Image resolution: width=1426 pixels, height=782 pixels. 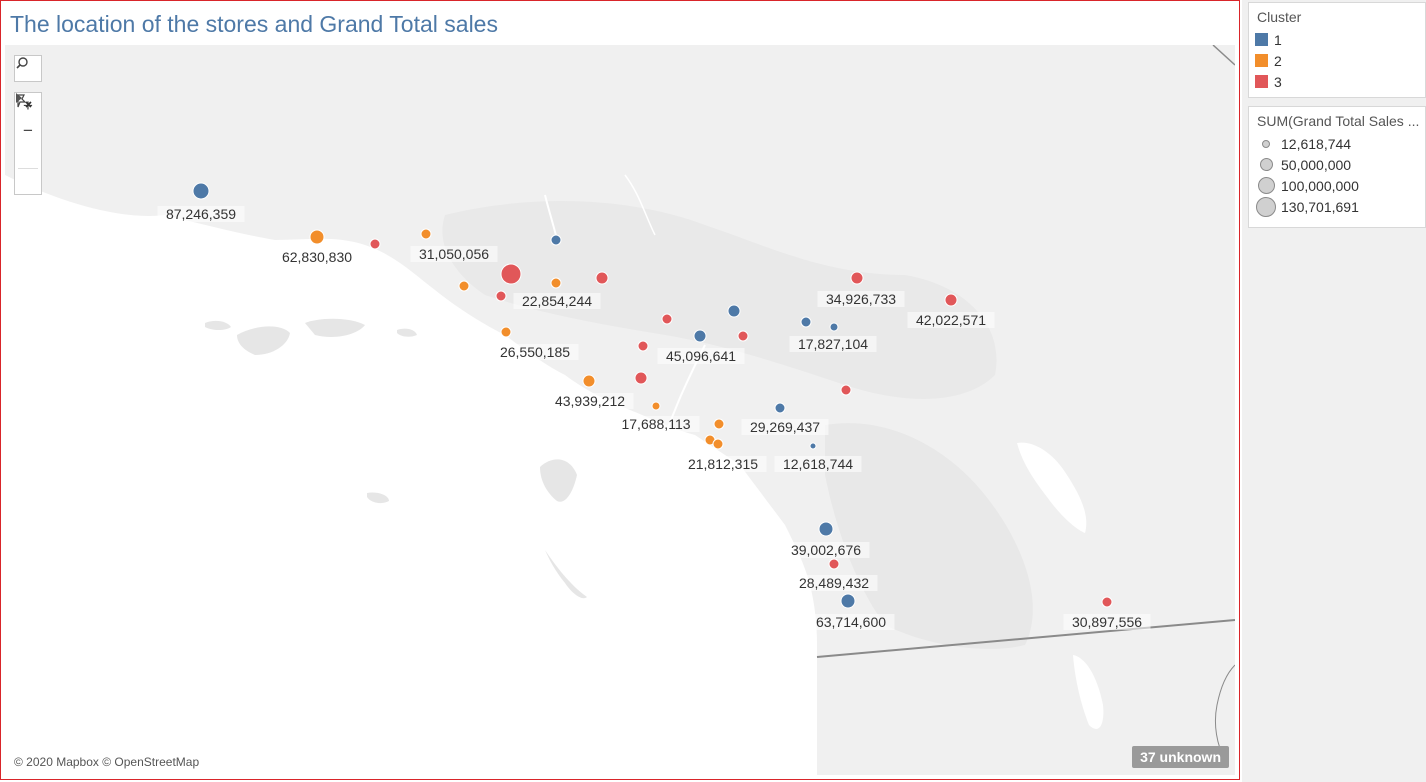 What do you see at coordinates (1337, 39) in the screenshot?
I see `legend-item-cluster-1: 1` at bounding box center [1337, 39].